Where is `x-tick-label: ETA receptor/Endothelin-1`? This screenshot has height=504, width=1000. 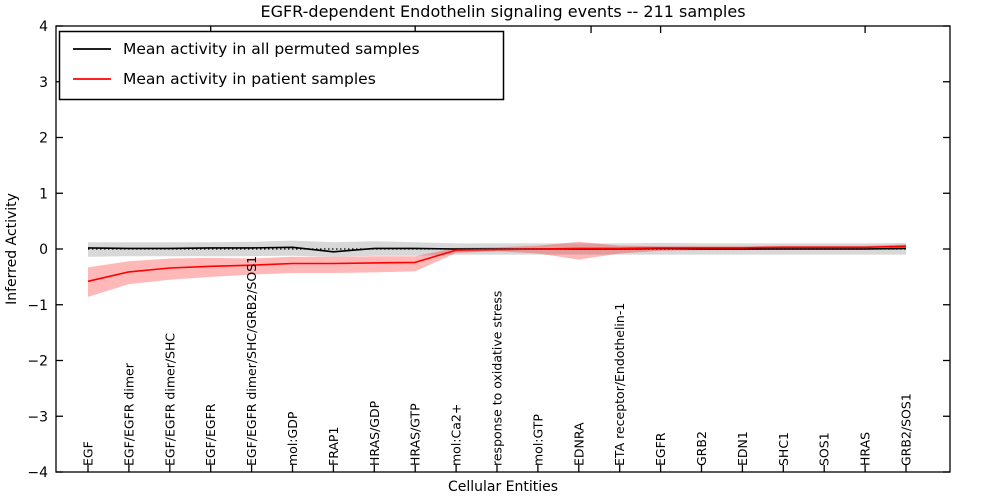 x-tick-label: ETA receptor/Endothelin-1 is located at coordinates (619, 384).